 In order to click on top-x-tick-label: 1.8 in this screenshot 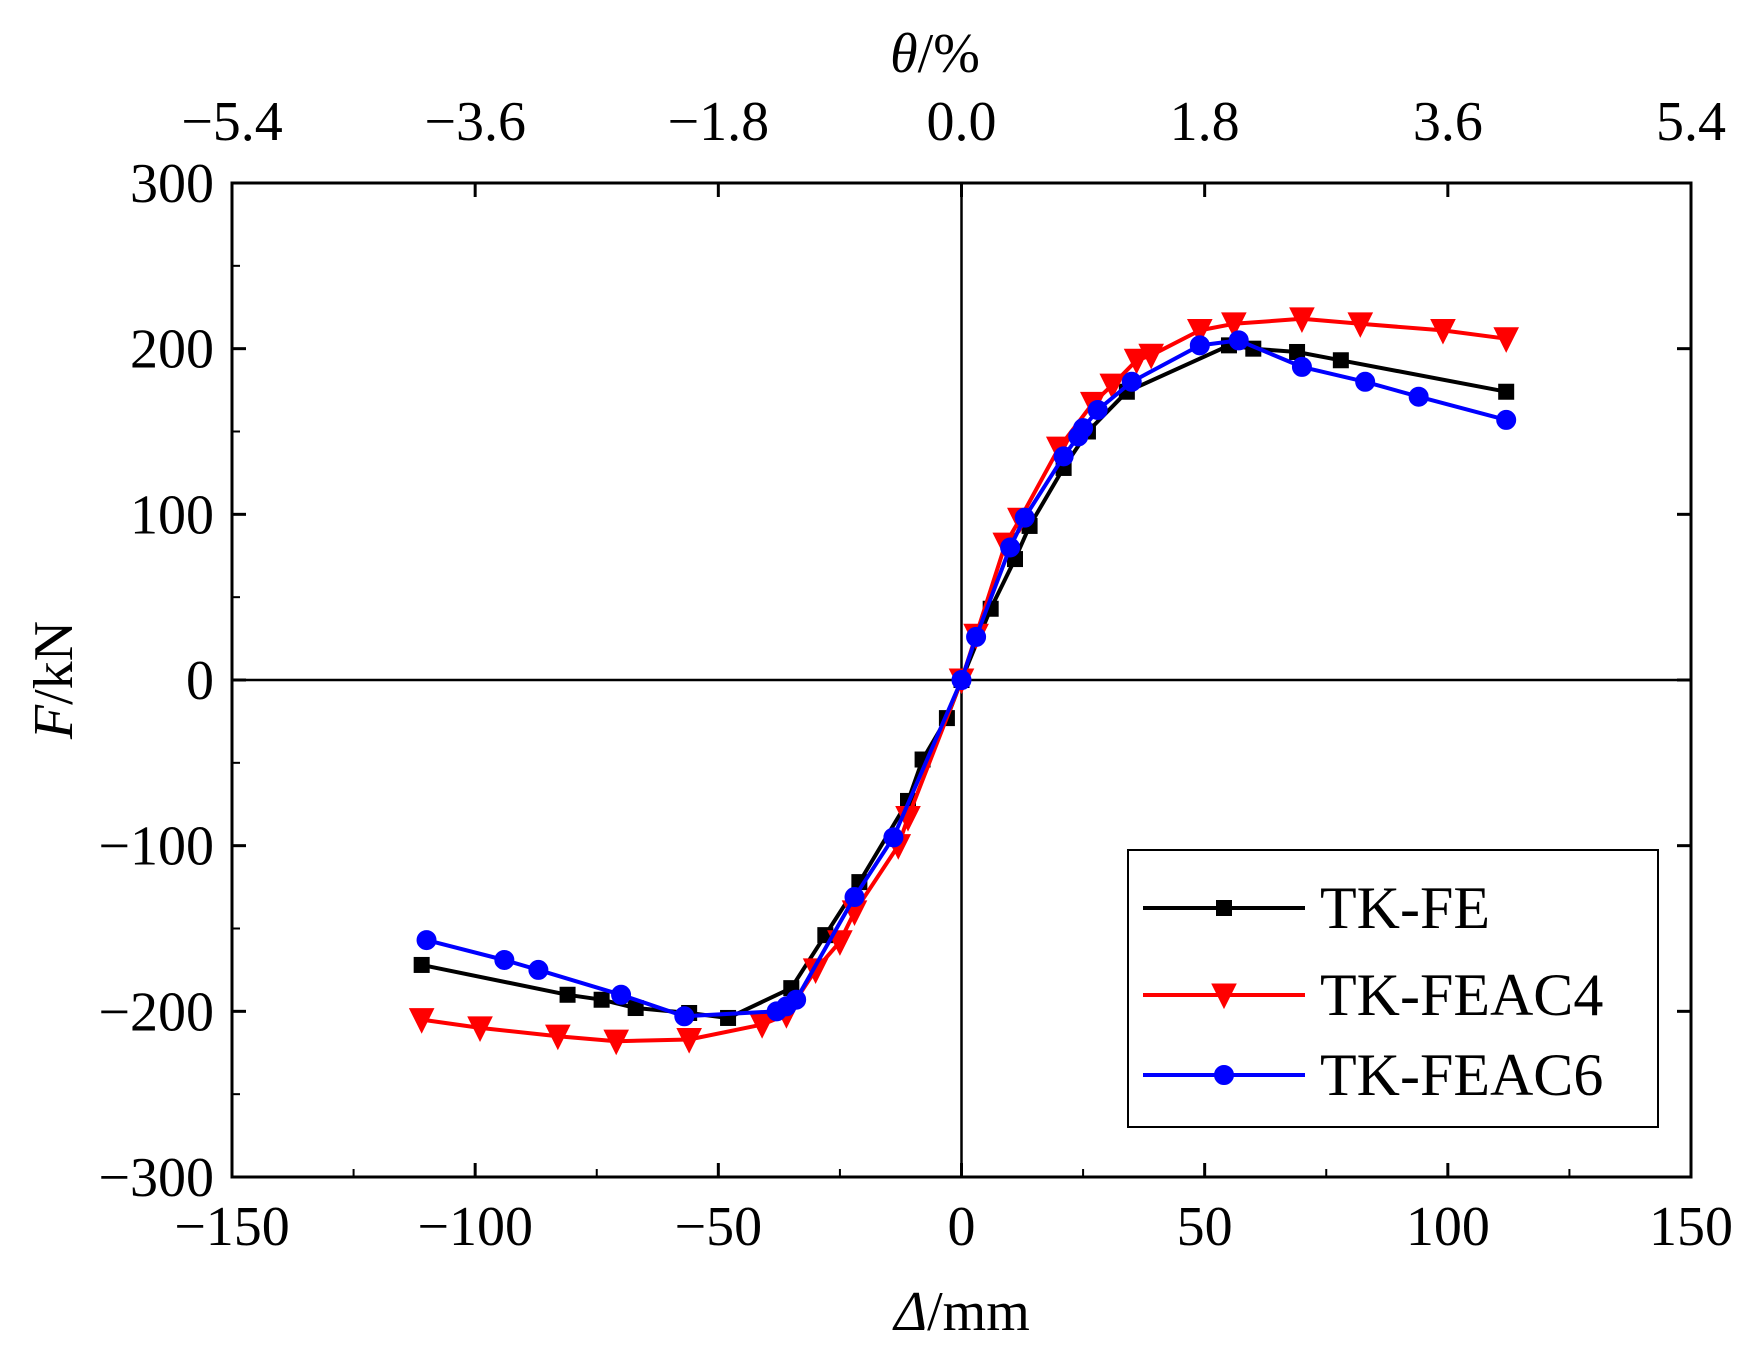, I will do `click(1205, 122)`.